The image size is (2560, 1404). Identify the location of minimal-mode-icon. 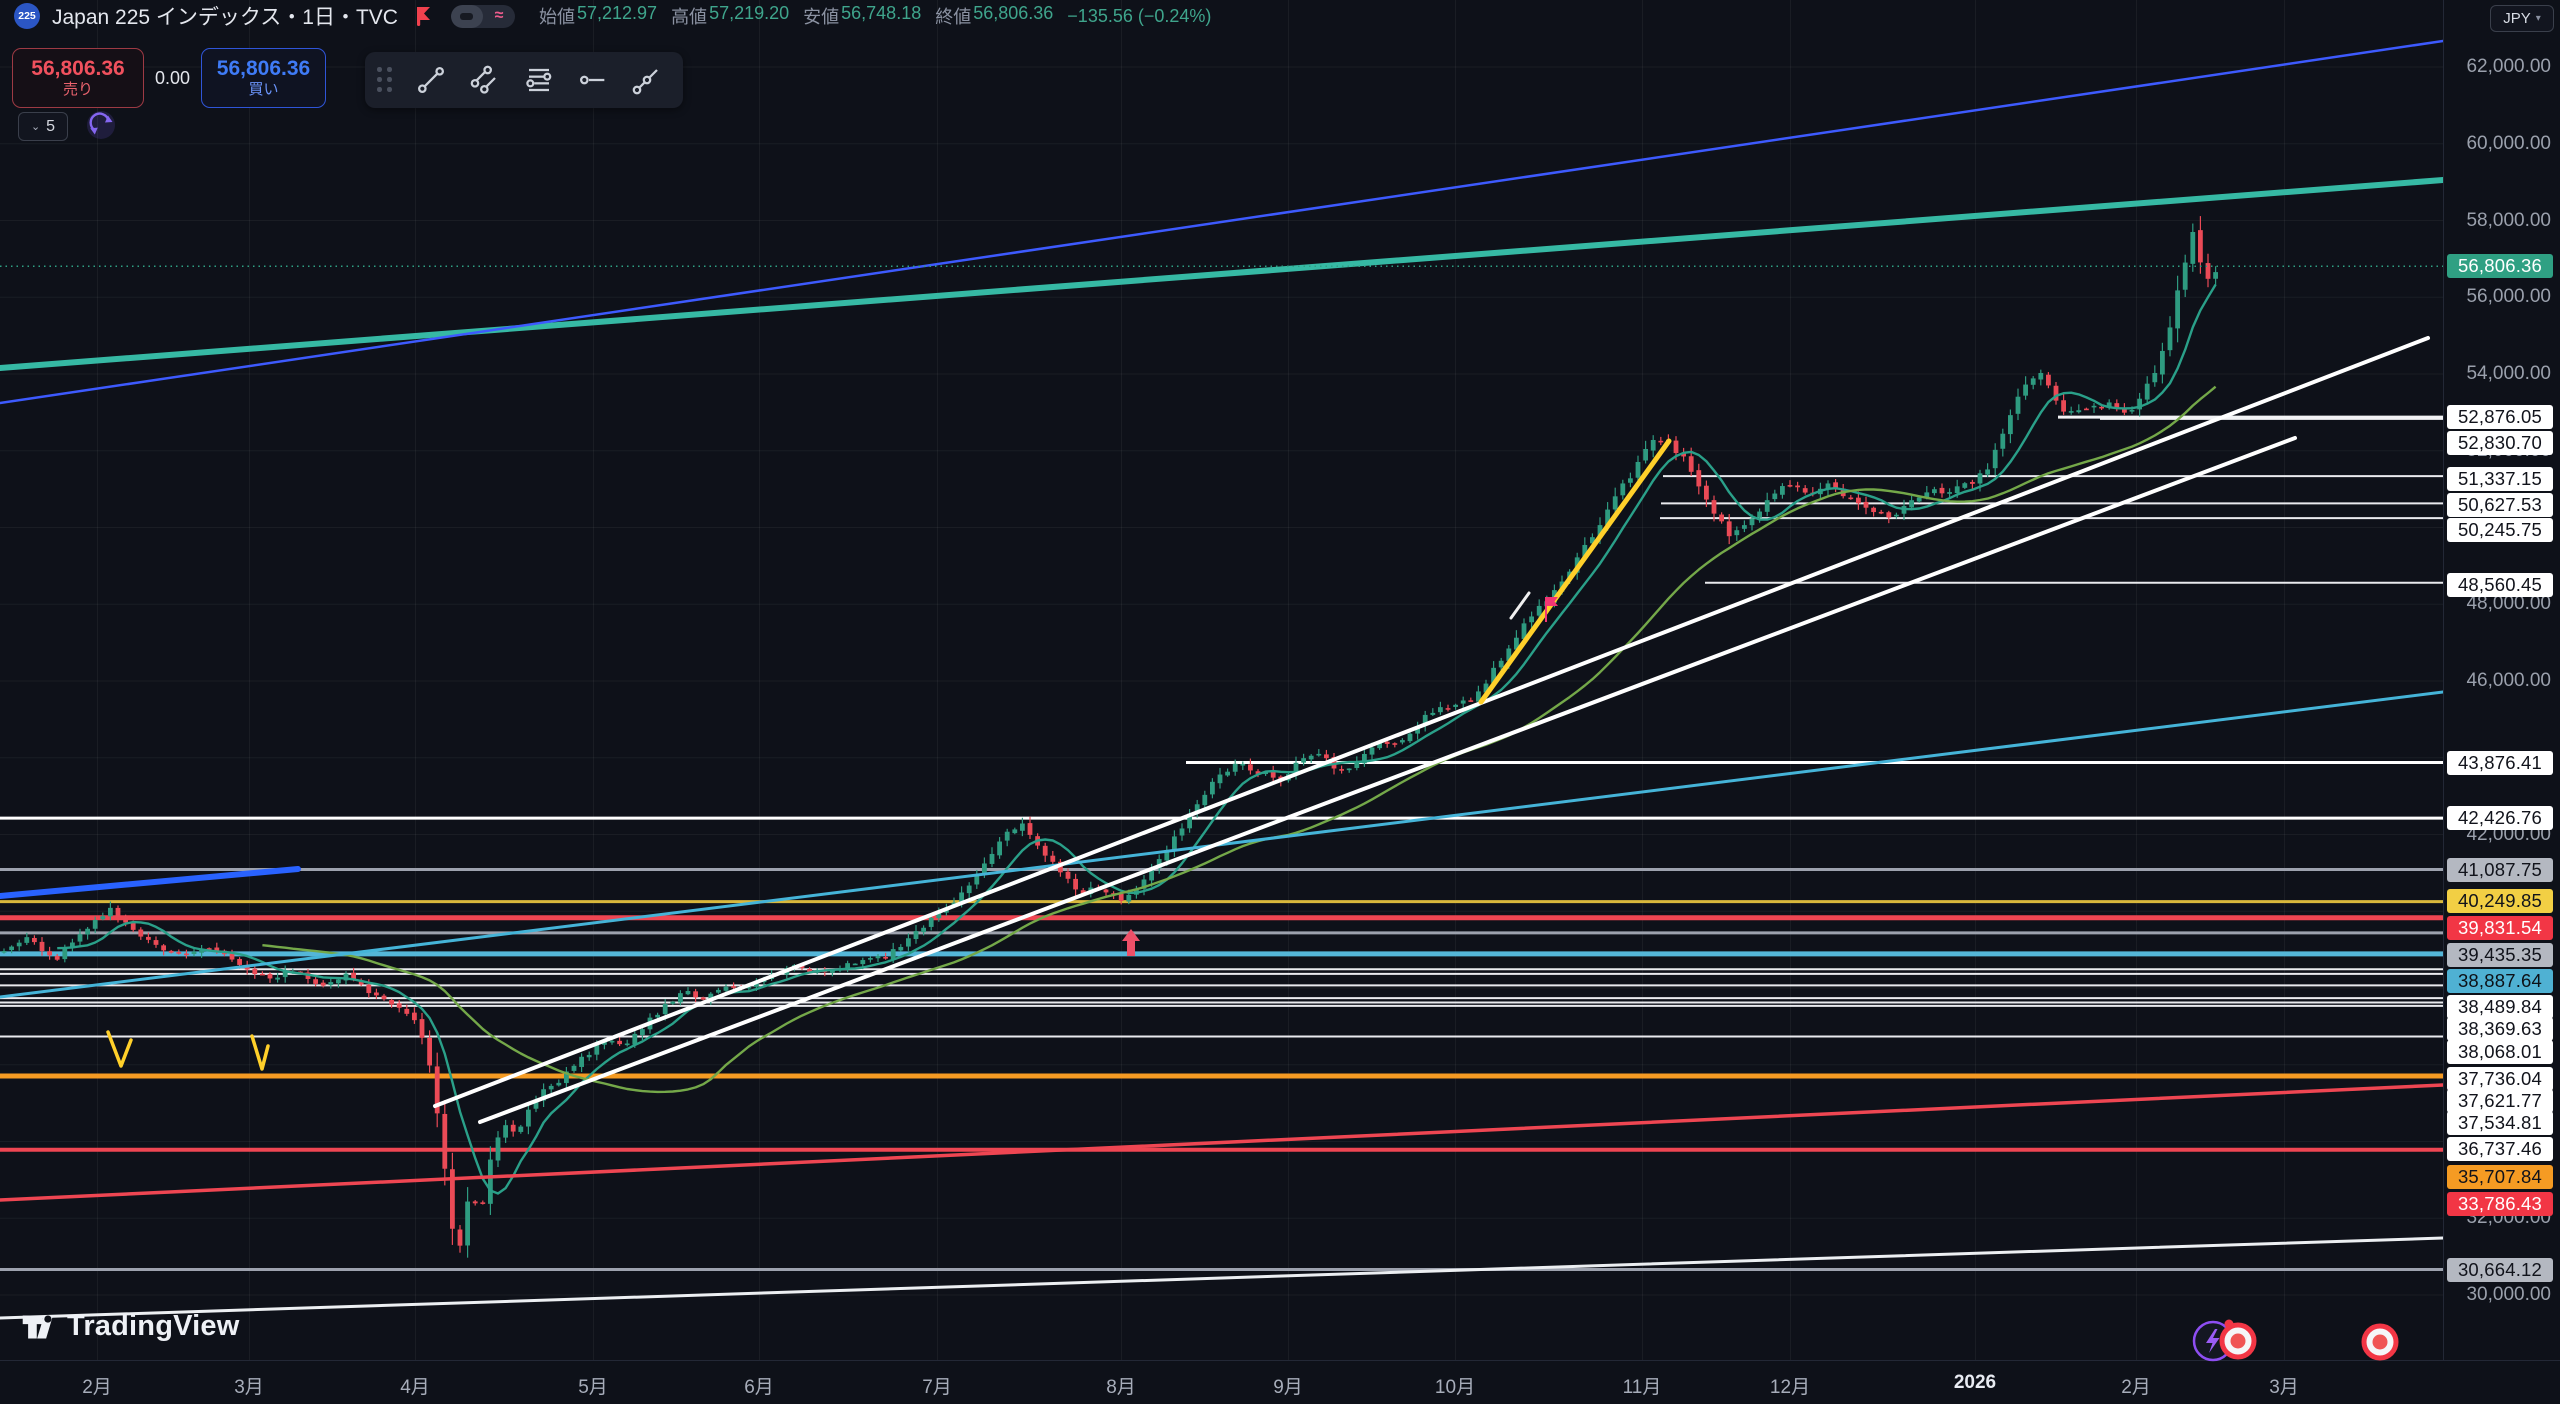
(466, 16).